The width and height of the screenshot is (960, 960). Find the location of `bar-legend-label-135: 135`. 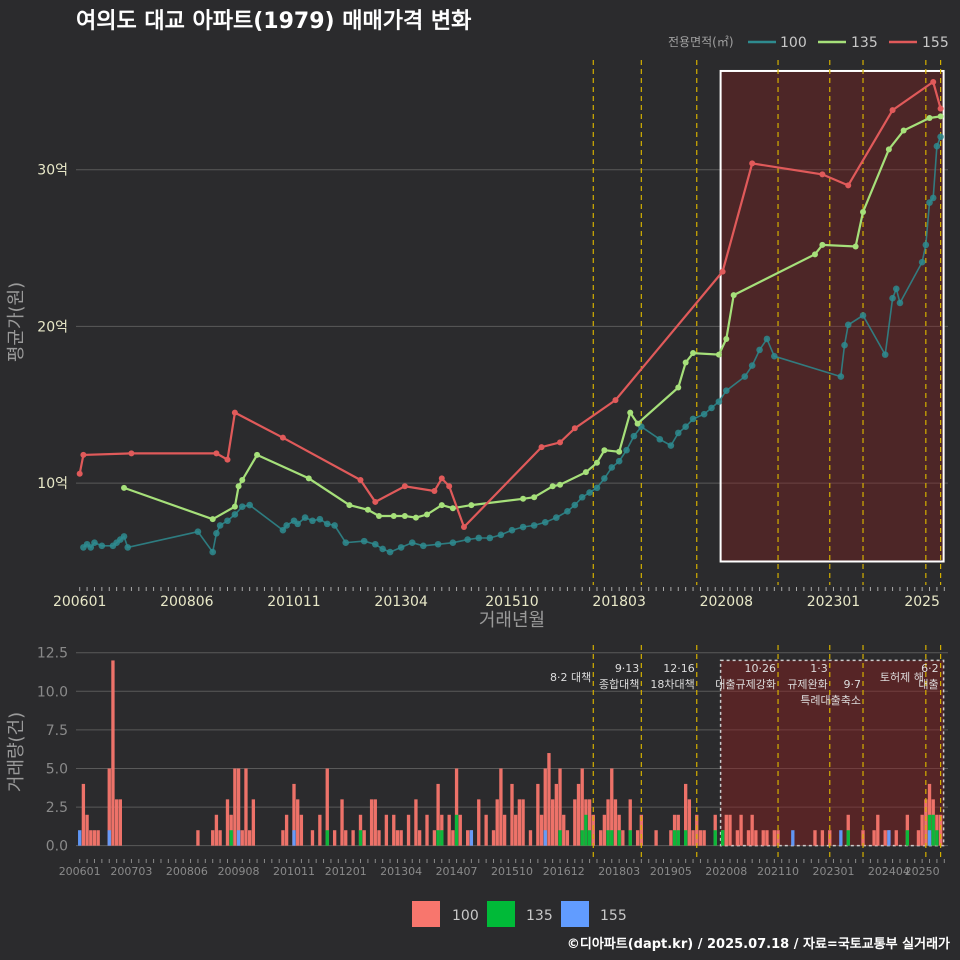

bar-legend-label-135: 135 is located at coordinates (539, 916).